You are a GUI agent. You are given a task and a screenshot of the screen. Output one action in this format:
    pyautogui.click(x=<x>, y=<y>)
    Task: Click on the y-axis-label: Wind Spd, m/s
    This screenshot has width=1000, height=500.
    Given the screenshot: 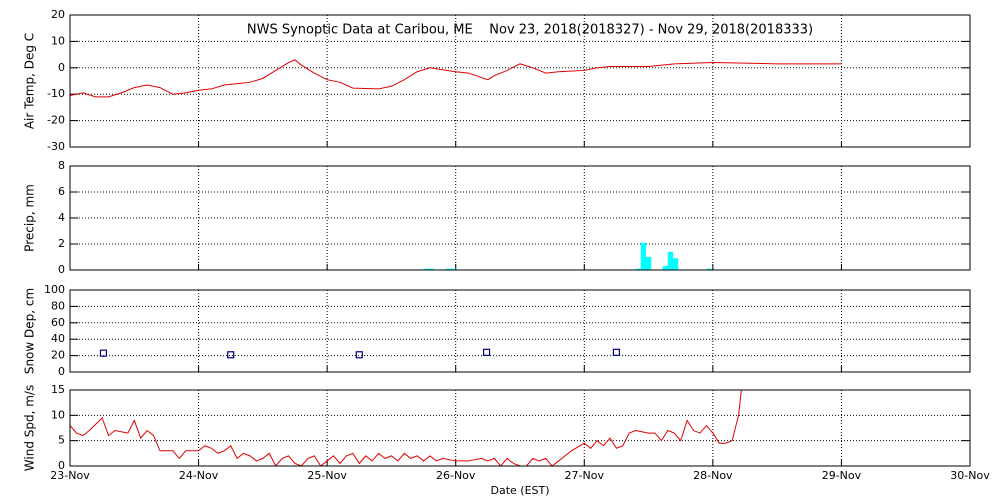 What is the action you would take?
    pyautogui.click(x=30, y=428)
    